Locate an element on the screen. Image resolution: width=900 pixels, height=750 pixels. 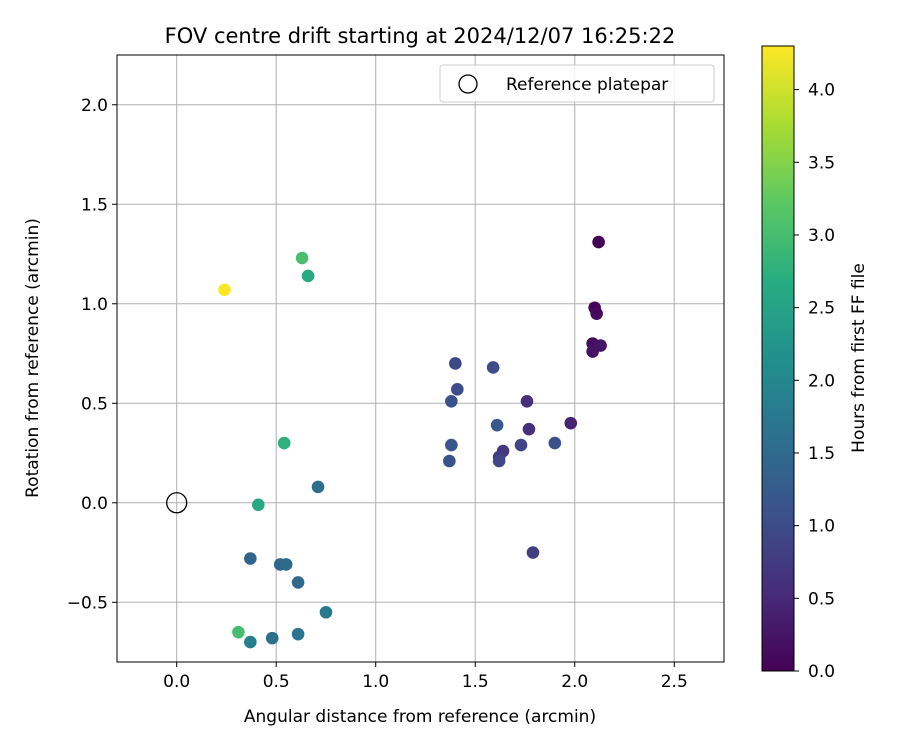
colorbar-ticks: 0.0 0.5 1.0 1.5 2.0 2.5 3.0 3.5 4.0 is located at coordinates (814, 381).